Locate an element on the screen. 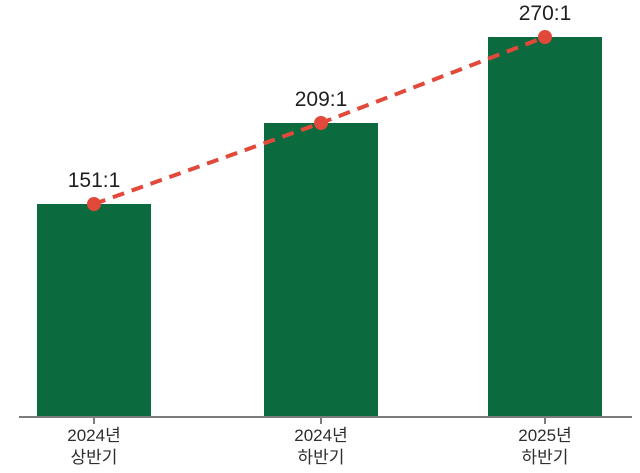 The width and height of the screenshot is (640, 473). bar-2024-h1 is located at coordinates (94, 310).